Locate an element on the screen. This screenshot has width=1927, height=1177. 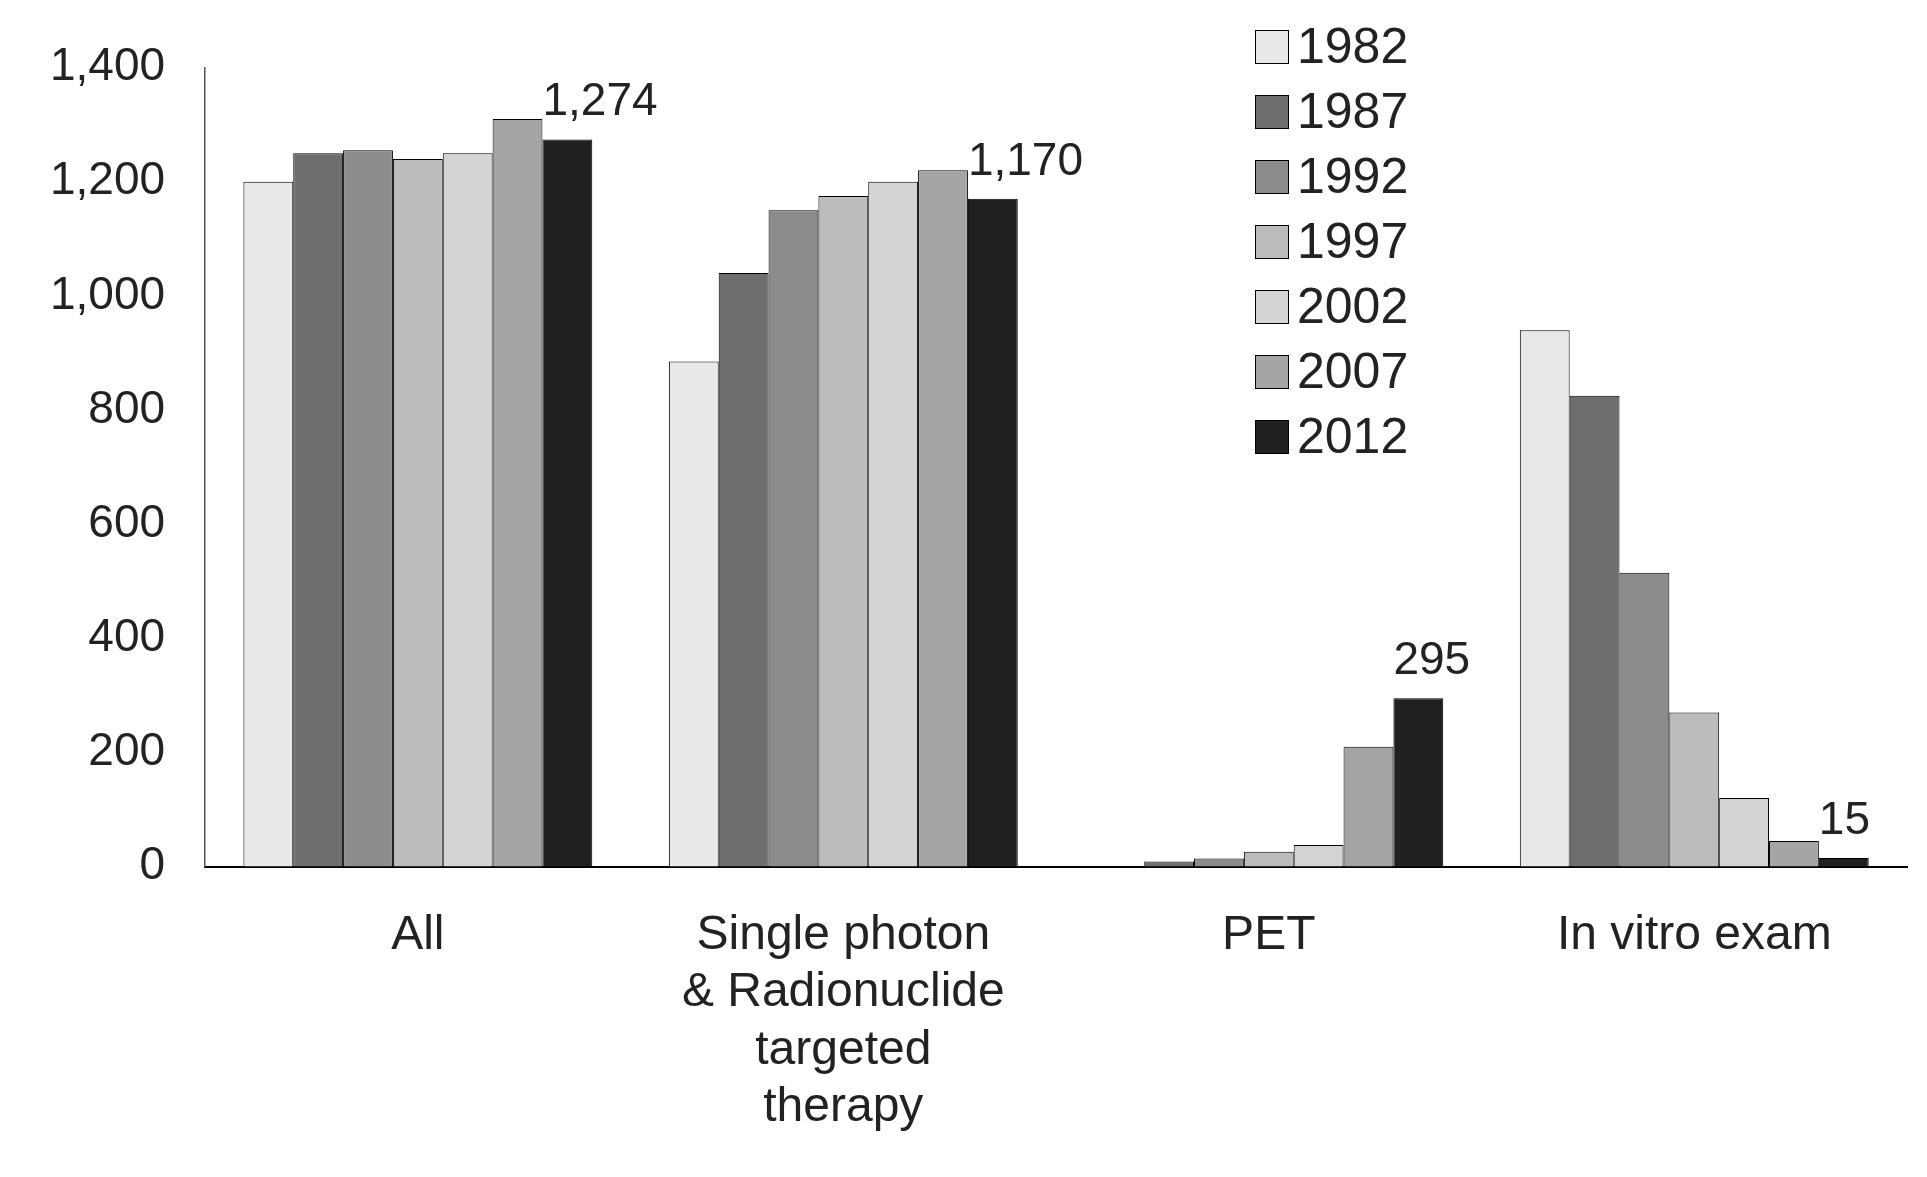
x-tick-label: In vitro exam is located at coordinates (1694, 932).